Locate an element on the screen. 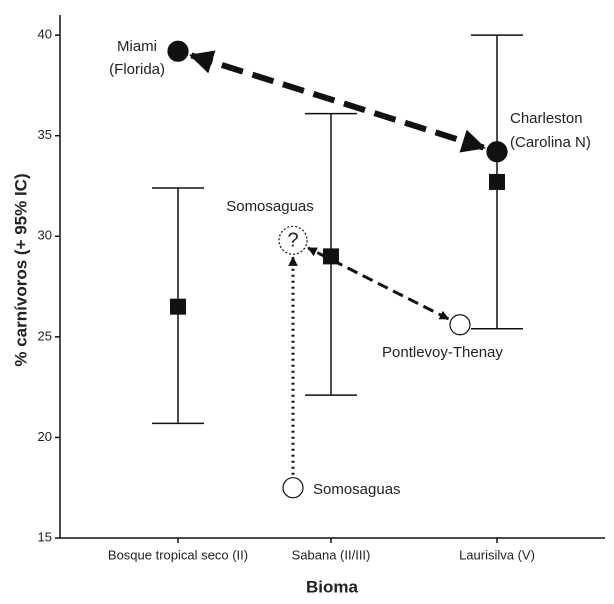 The width and height of the screenshot is (614, 604). point-label: (Carolina N) is located at coordinates (550, 142).